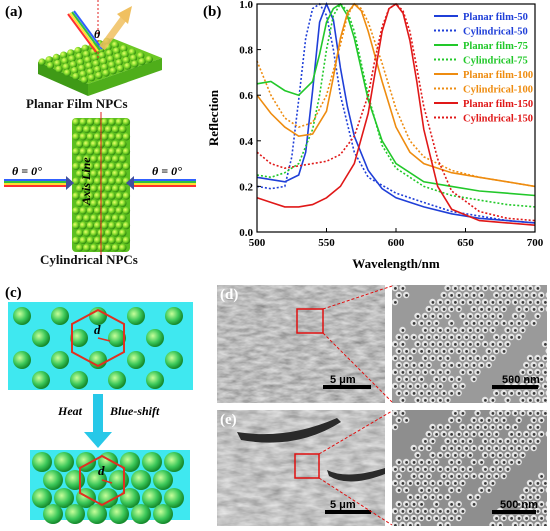  I want to click on lattice-diagram, so click(100, 413).